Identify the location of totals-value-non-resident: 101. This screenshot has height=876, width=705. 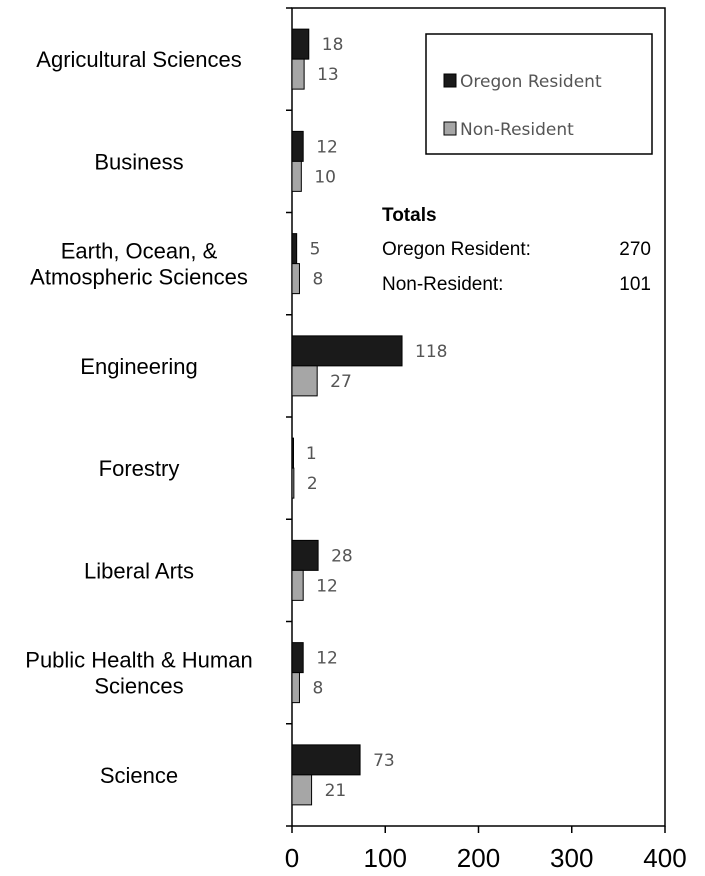
(635, 284).